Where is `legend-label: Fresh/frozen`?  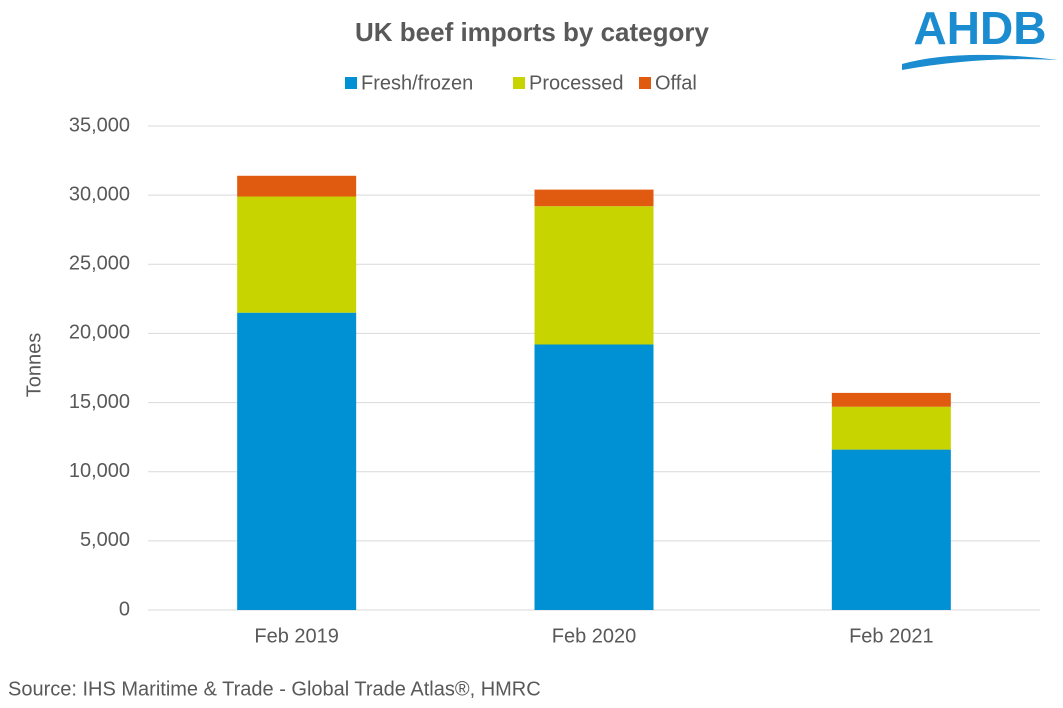 legend-label: Fresh/frozen is located at coordinates (417, 83).